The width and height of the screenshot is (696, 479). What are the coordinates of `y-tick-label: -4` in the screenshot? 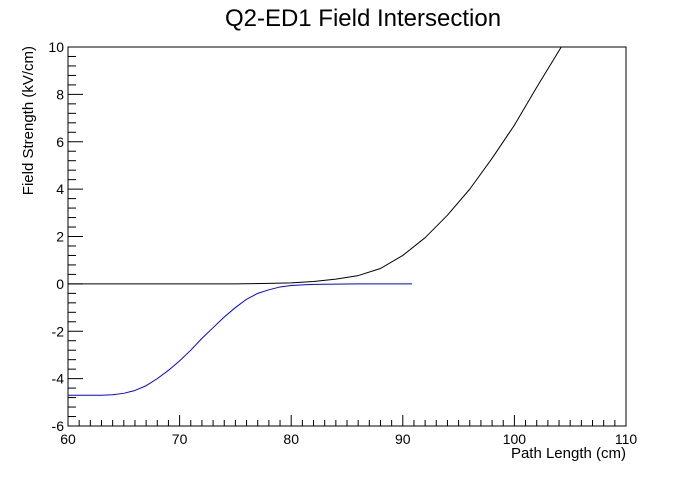 It's located at (58, 379).